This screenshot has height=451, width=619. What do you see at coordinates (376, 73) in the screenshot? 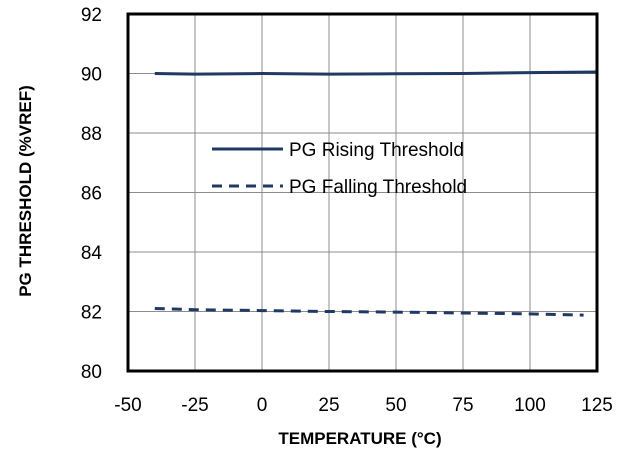
I see `series-line-rising` at bounding box center [376, 73].